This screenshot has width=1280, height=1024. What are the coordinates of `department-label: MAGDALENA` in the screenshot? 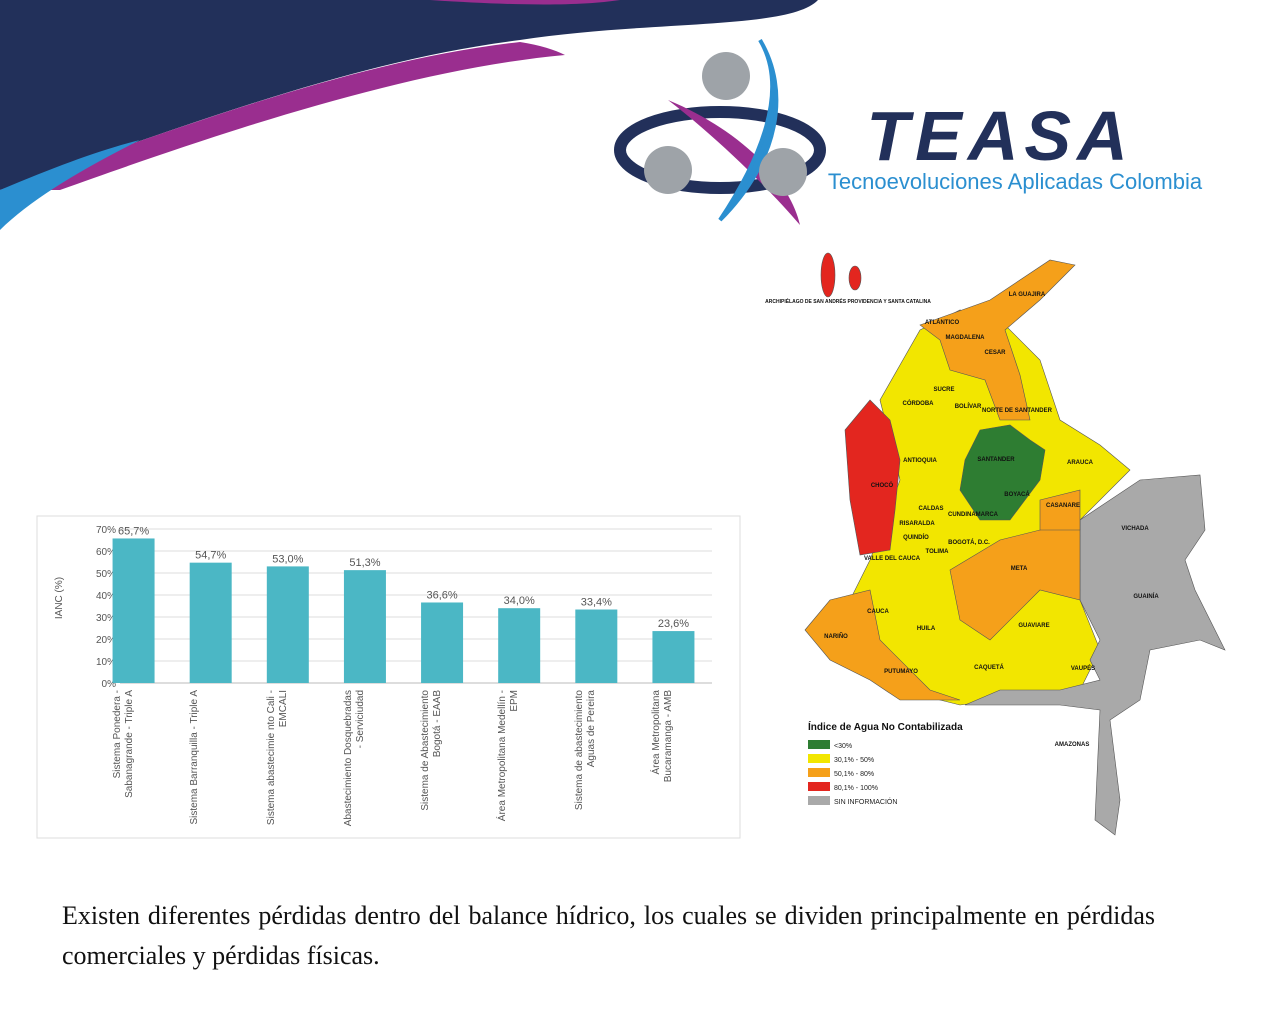 It's located at (966, 338).